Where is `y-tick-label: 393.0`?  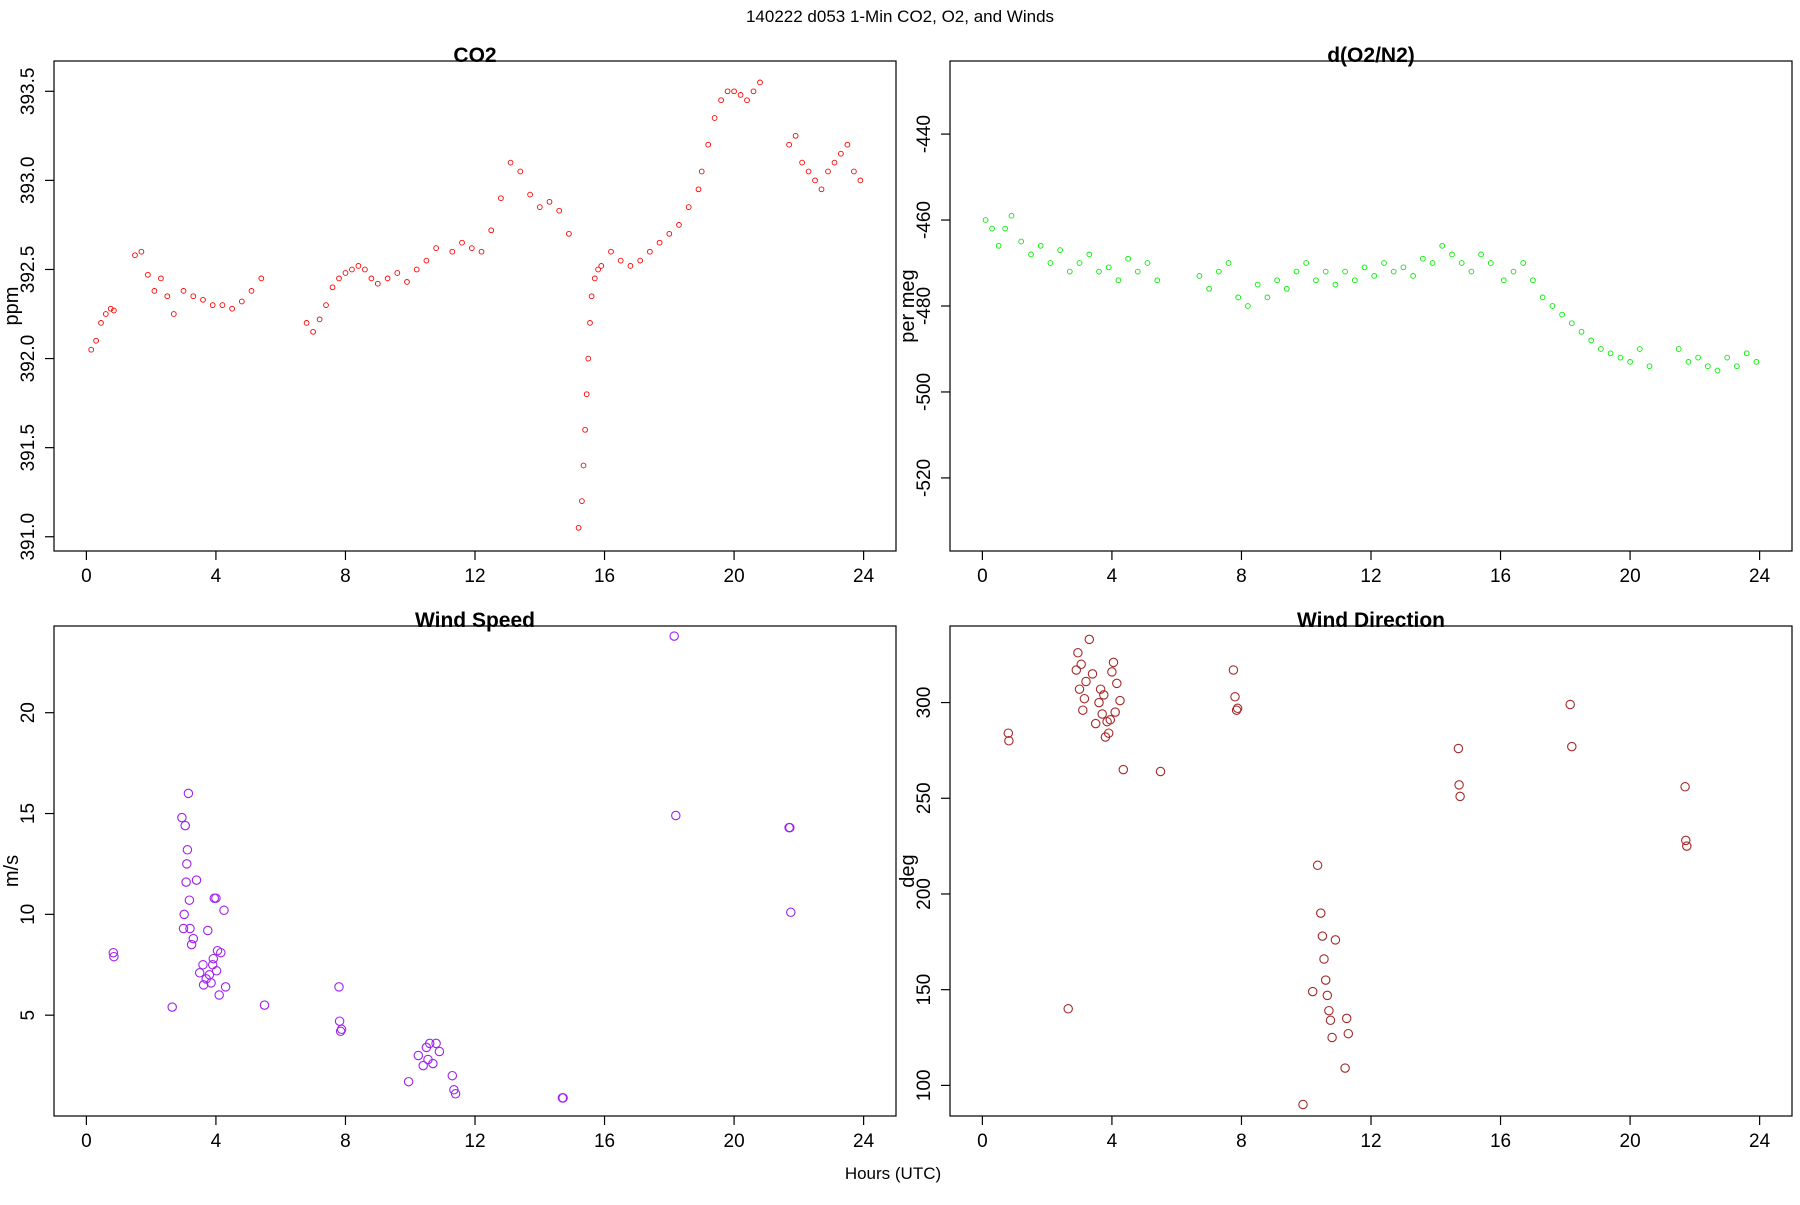 y-tick-label: 393.0 is located at coordinates (28, 181).